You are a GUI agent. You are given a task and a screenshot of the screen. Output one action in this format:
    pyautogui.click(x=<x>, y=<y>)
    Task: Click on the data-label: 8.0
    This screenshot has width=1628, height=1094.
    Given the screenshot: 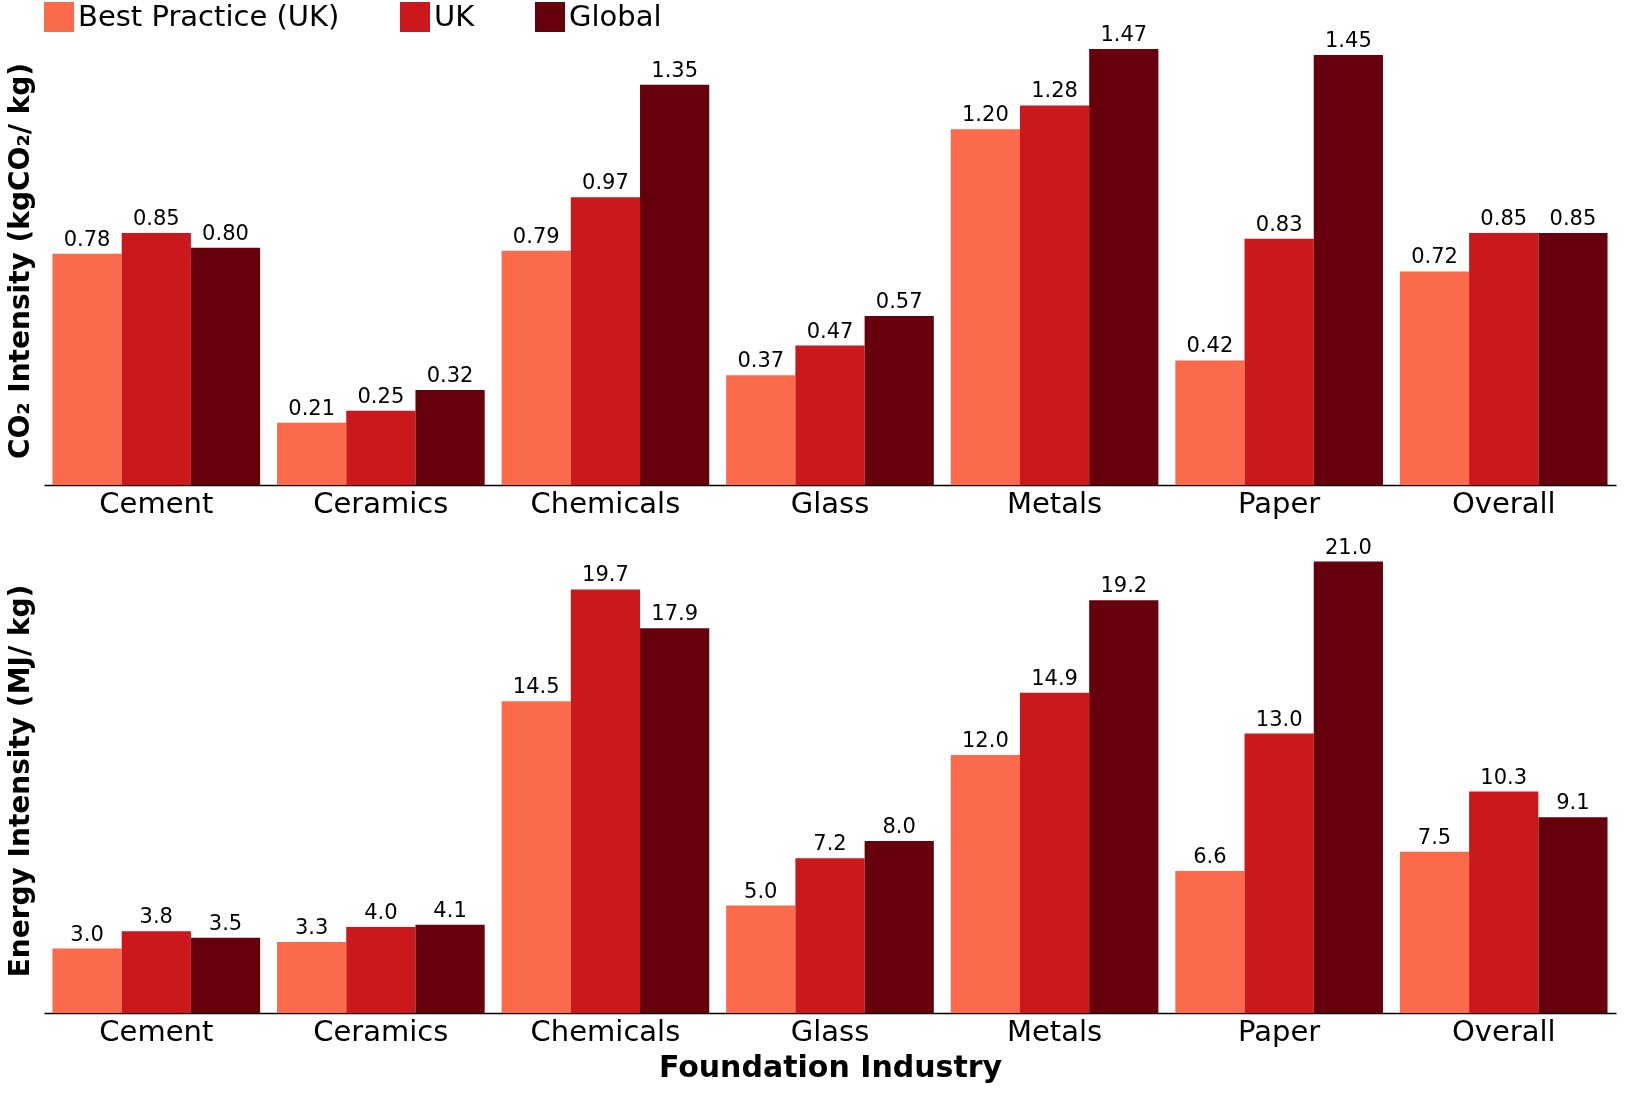 What is the action you would take?
    pyautogui.click(x=899, y=826)
    